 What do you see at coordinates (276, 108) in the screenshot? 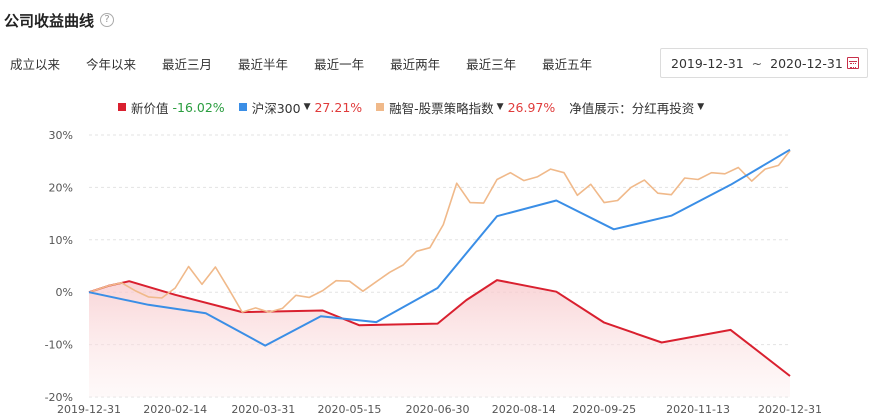
I see `legend-name: 沪深300` at bounding box center [276, 108].